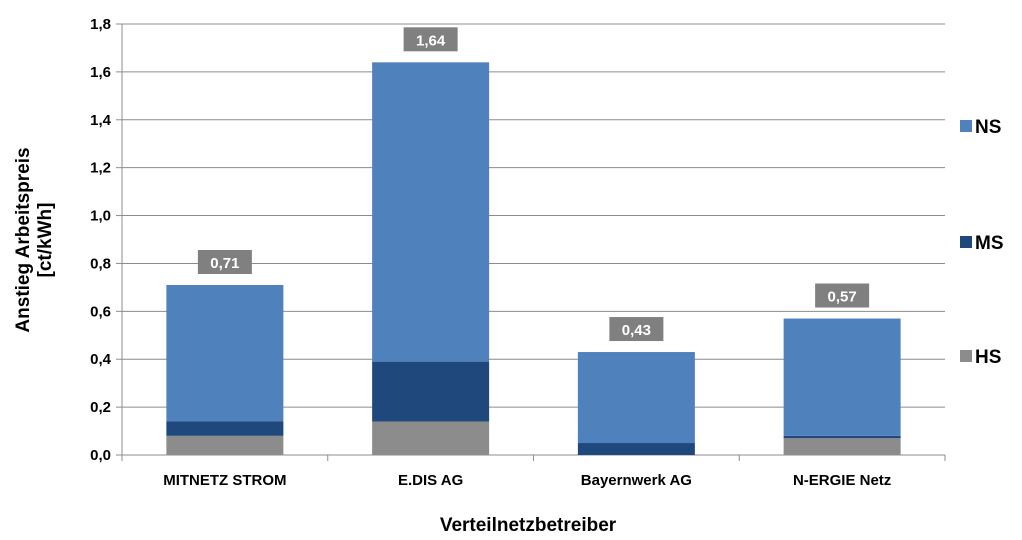 The image size is (1022, 540). I want to click on legend-label-ns: NS, so click(988, 127).